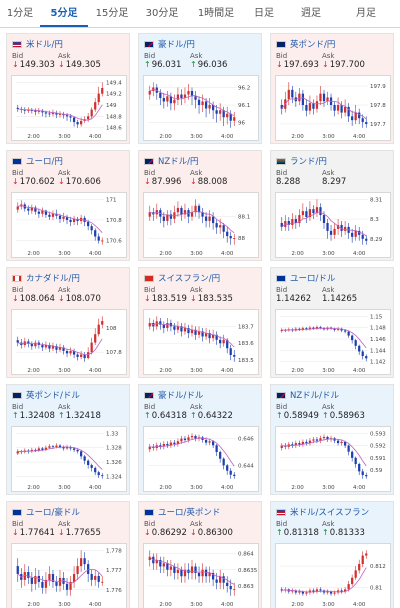 This screenshot has width=400, height=608. What do you see at coordinates (347, 533) in the screenshot?
I see `ask-price: 0.81333` at bounding box center [347, 533].